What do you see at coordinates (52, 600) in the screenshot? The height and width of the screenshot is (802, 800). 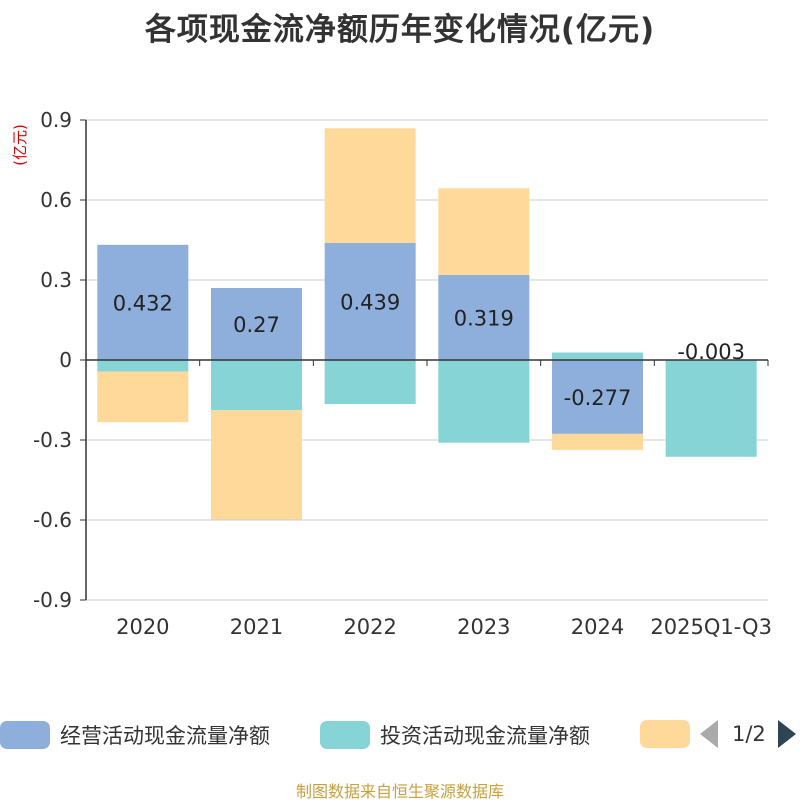 I see `y-tick-label: -0.9` at bounding box center [52, 600].